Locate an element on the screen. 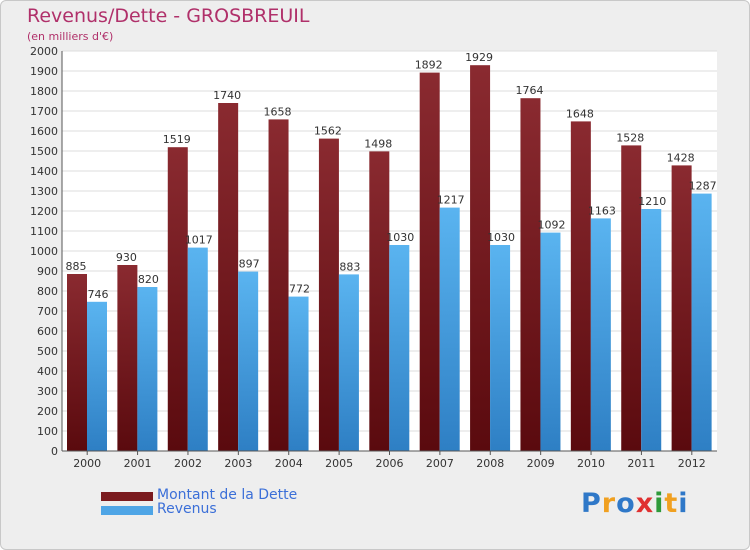 The height and width of the screenshot is (550, 750). y-tick-label: 1400 is located at coordinates (44, 171).